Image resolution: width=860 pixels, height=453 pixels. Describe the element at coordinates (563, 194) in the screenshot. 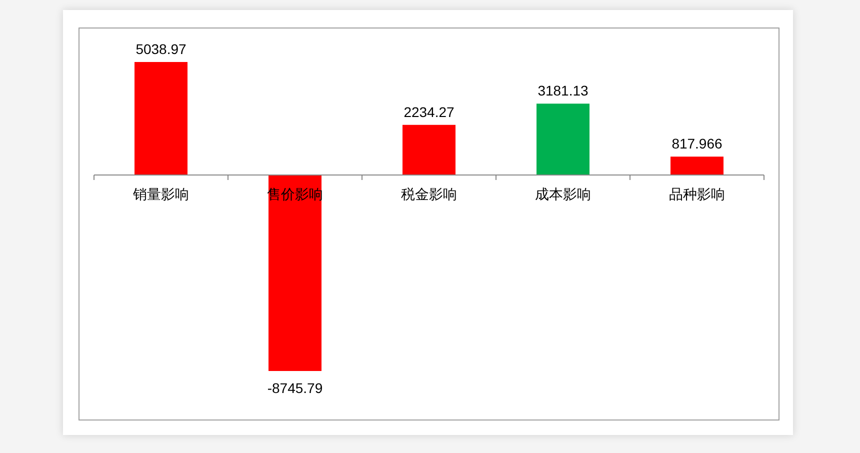

I see `x-tick-label: 成本影响` at that location.